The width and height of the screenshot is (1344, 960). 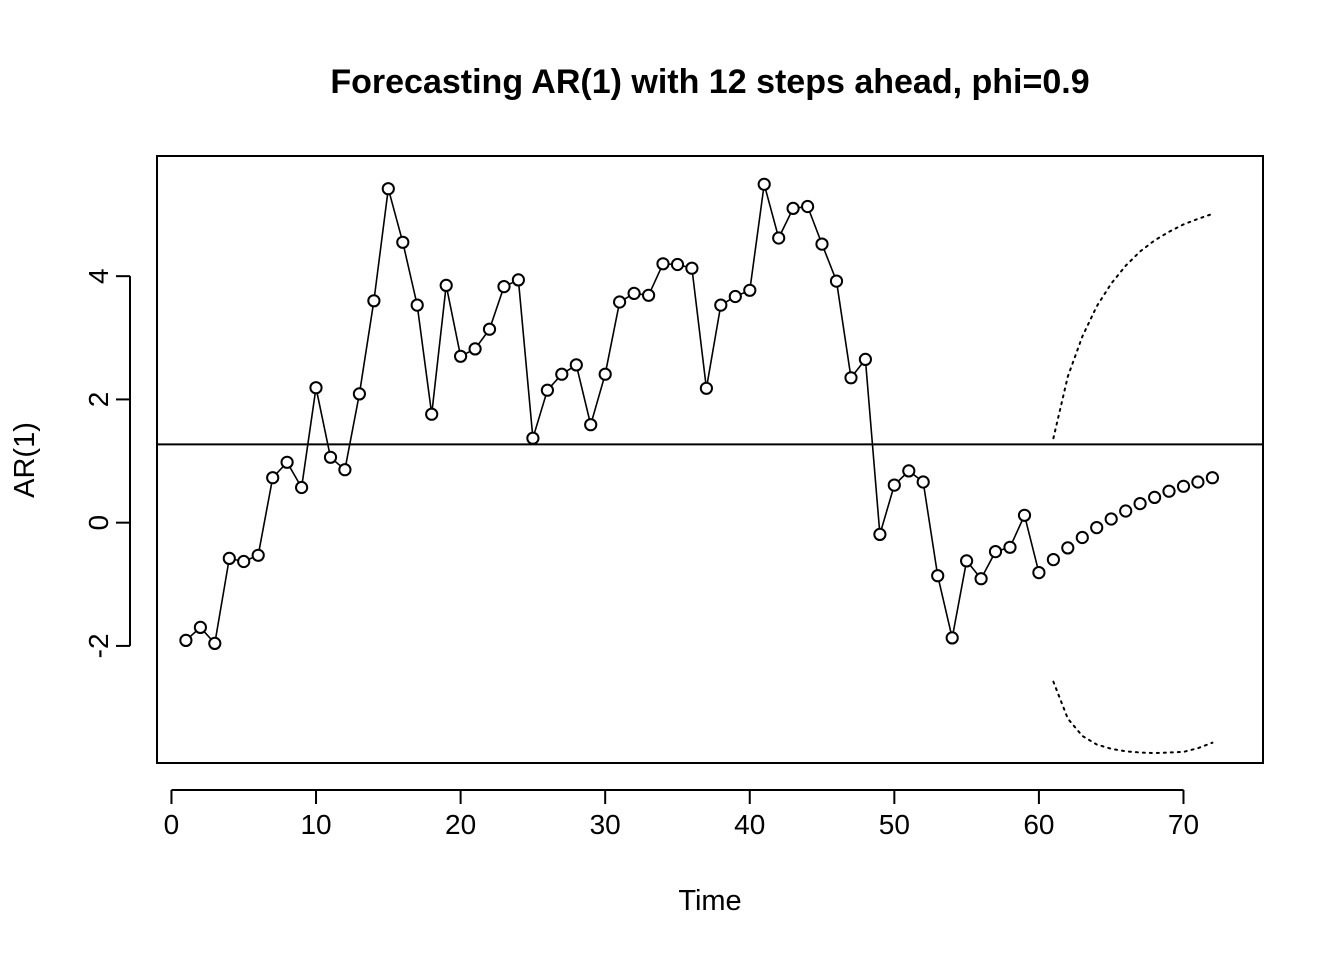 I want to click on y-tick-label: 2, so click(x=98, y=400).